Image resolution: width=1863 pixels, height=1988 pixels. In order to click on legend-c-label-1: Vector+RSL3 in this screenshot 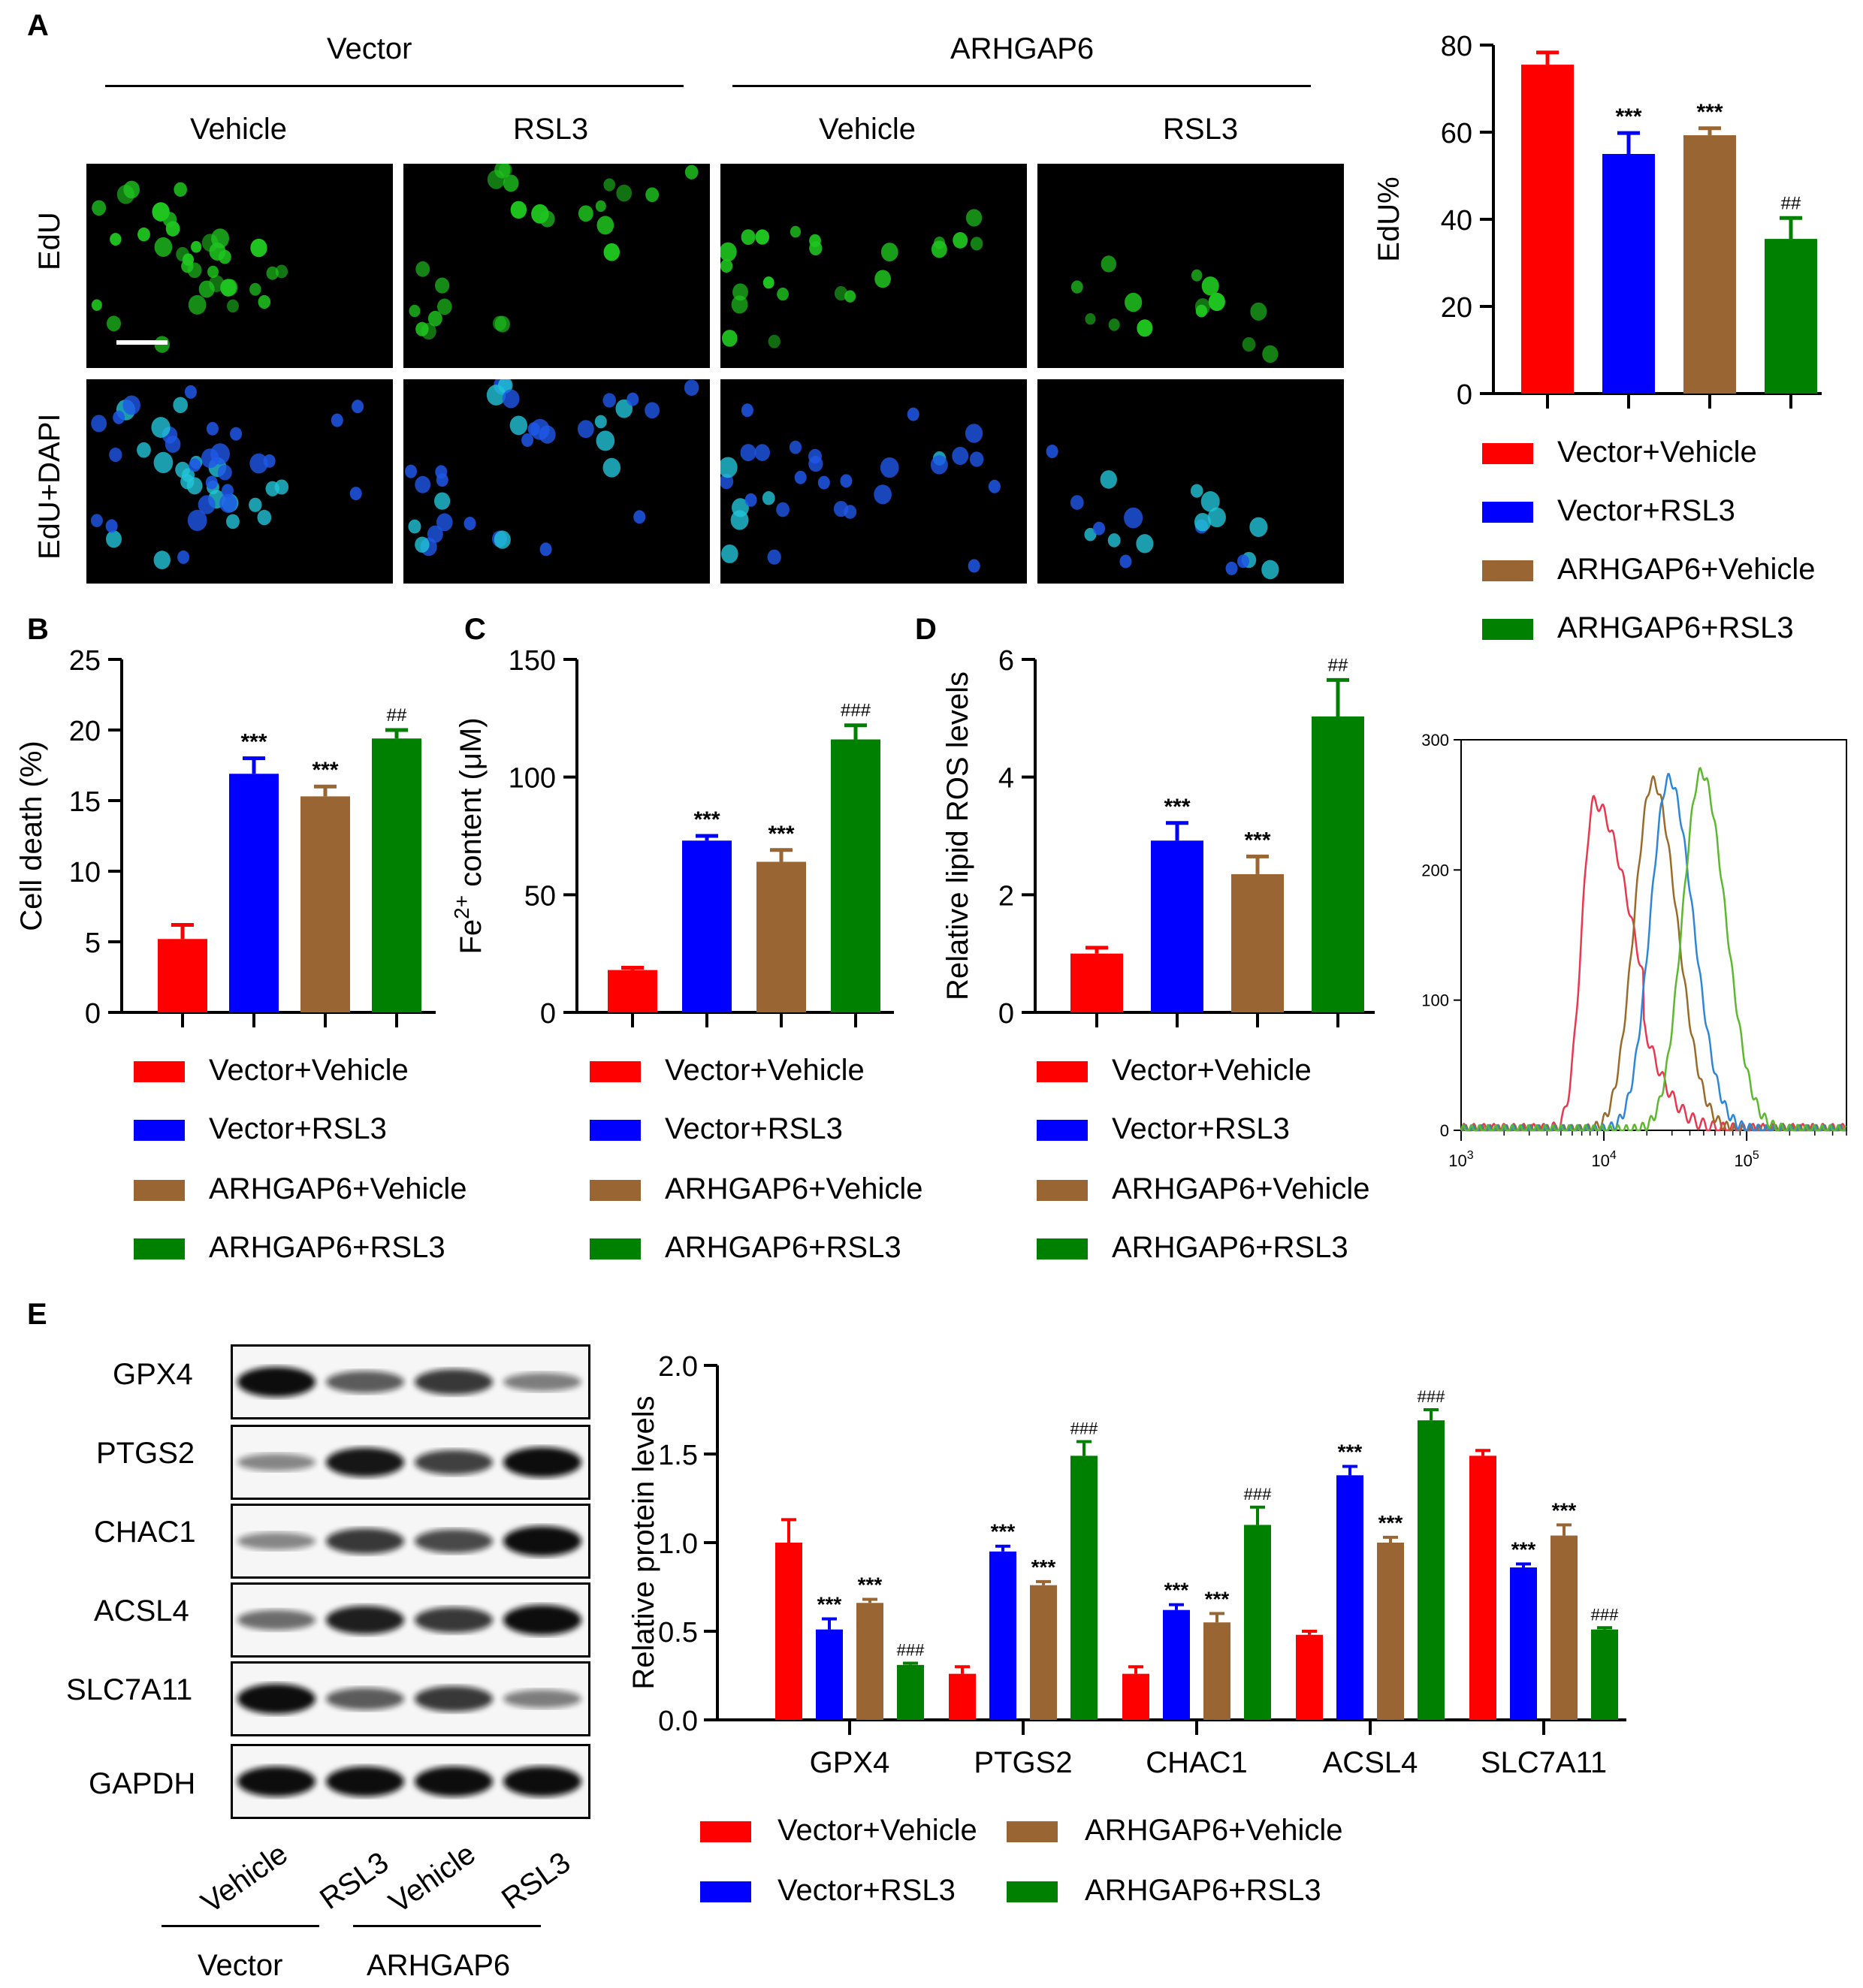, I will do `click(754, 1128)`.